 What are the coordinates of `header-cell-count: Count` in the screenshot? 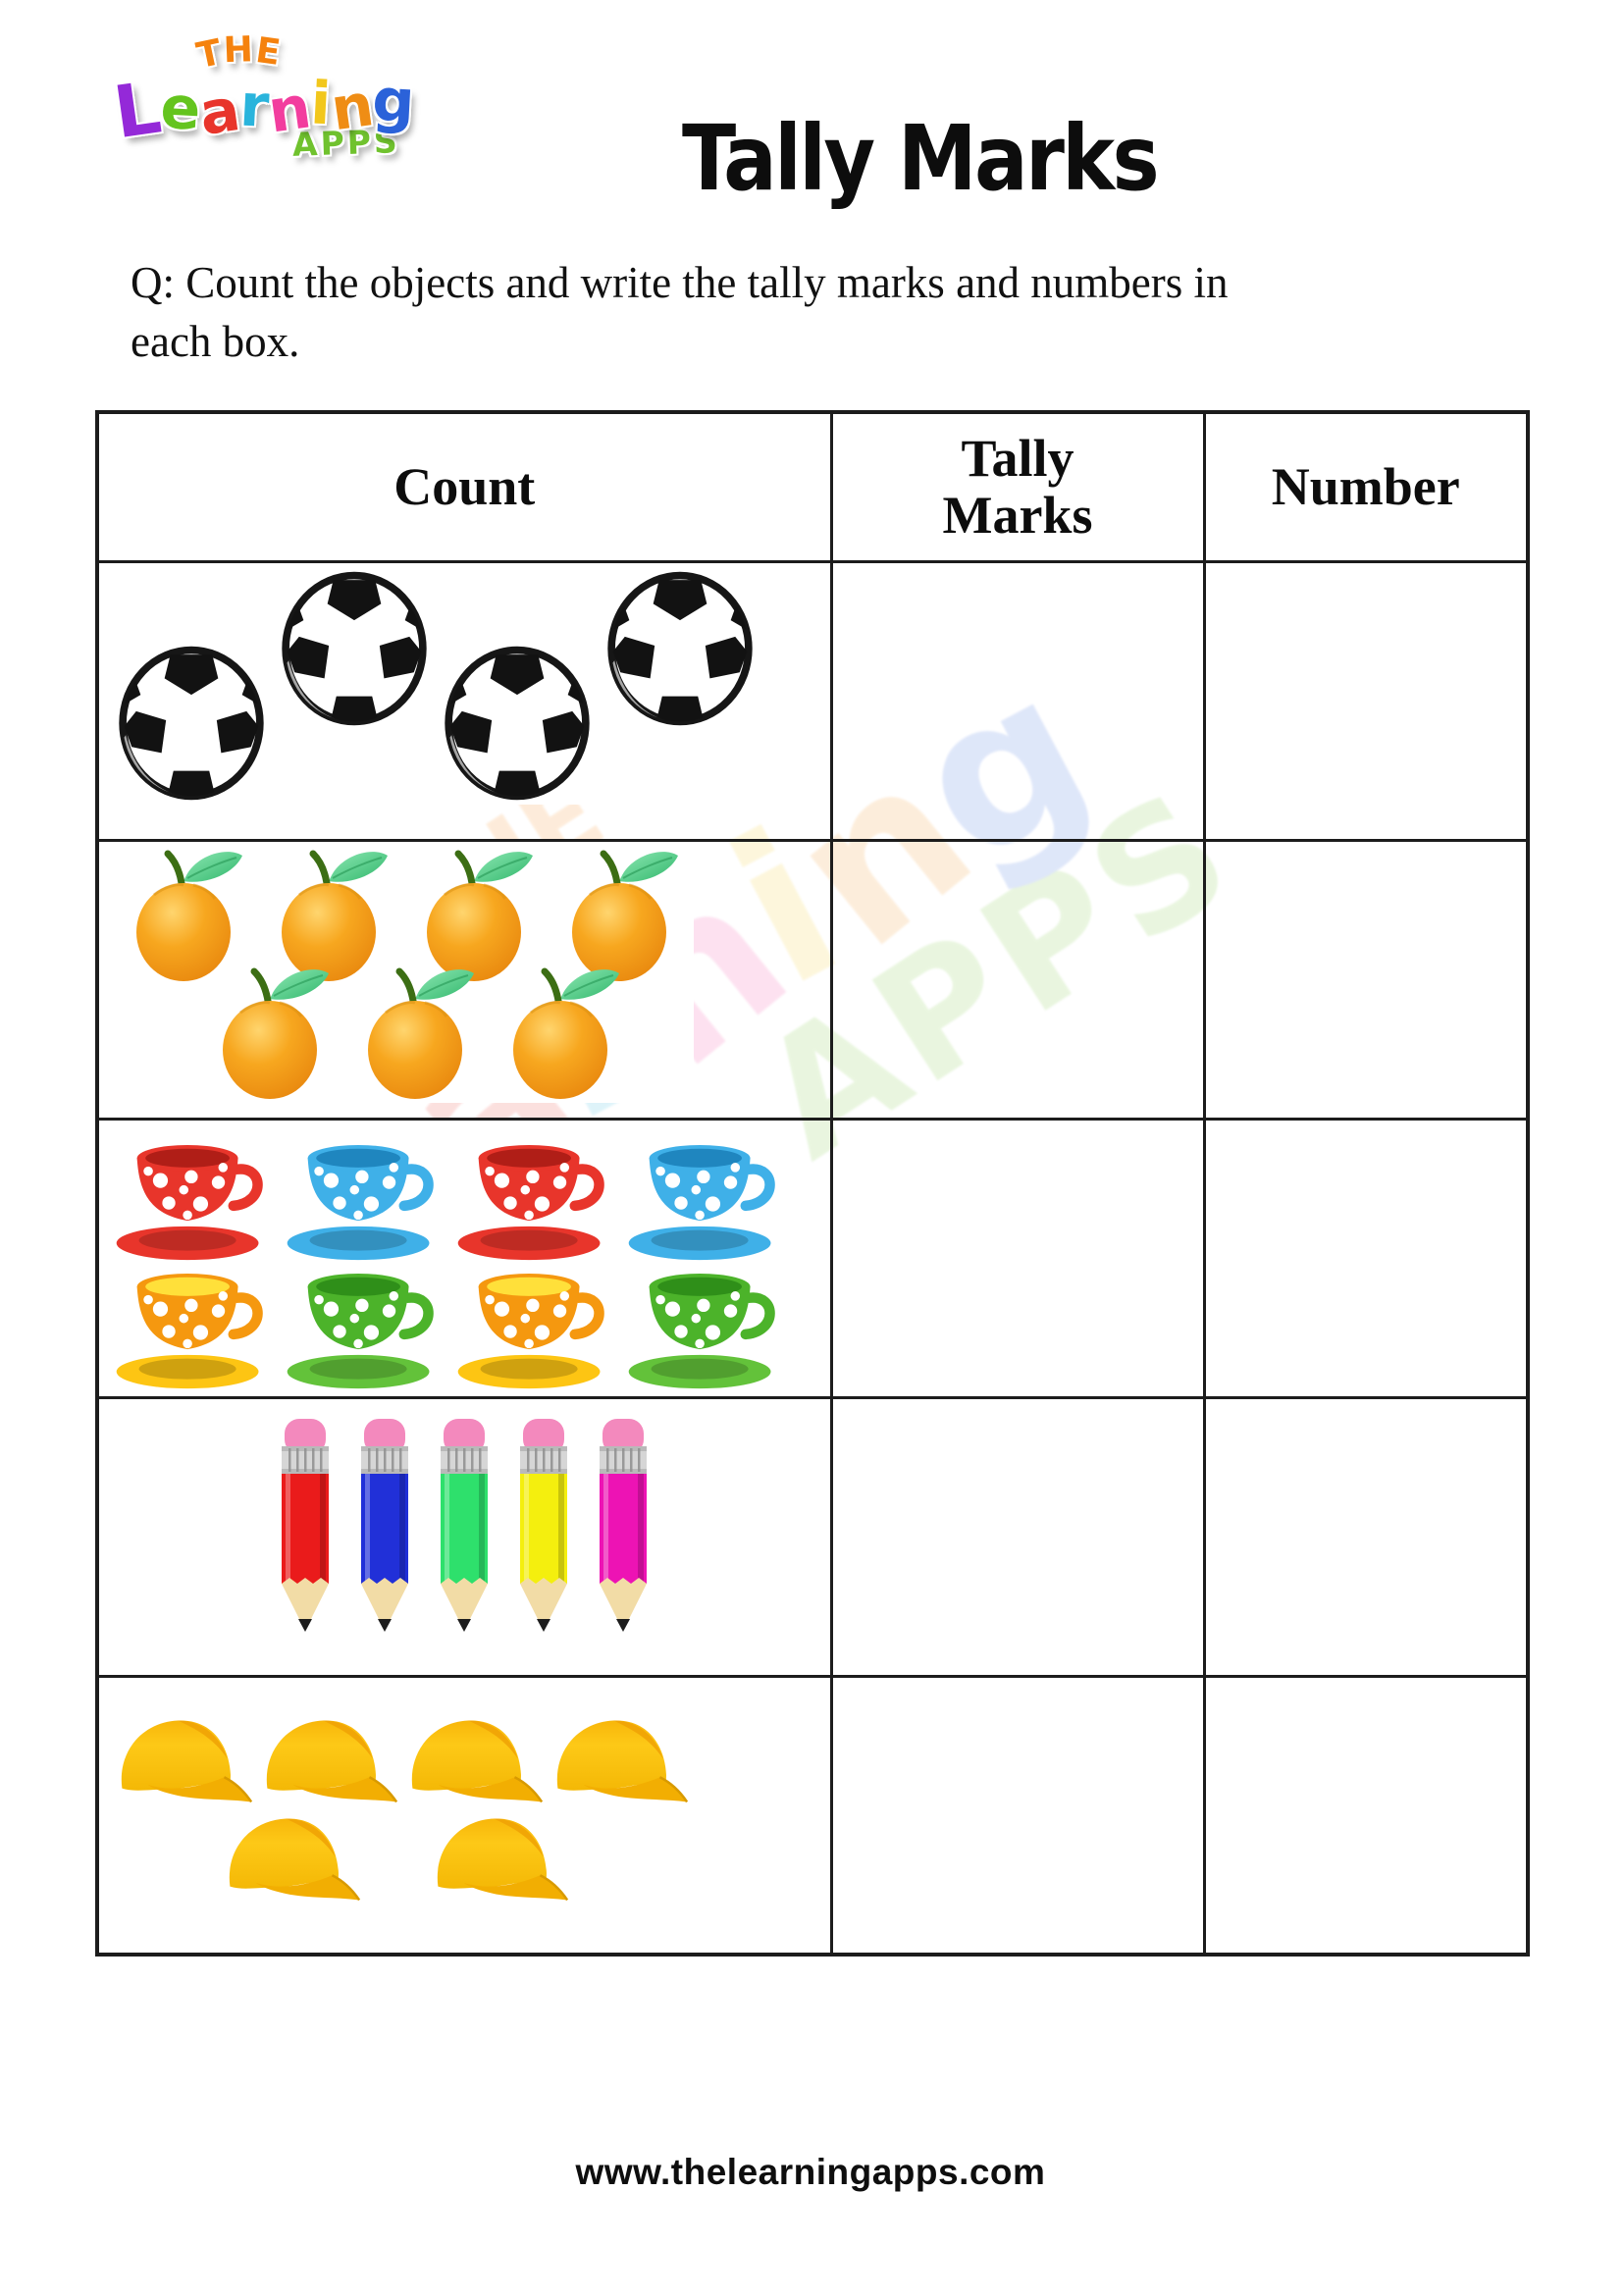 It's located at (464, 486).